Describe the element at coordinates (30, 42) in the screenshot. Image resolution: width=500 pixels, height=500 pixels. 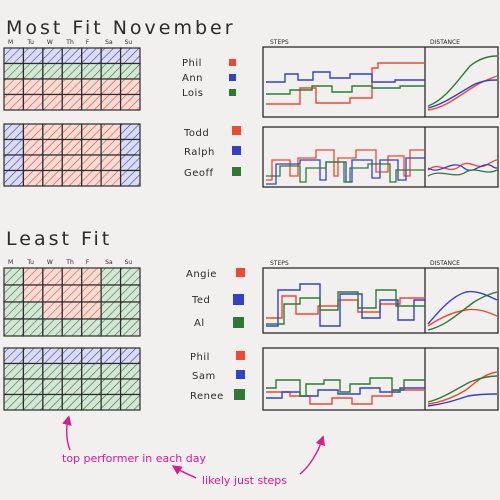
I see `day-header: Tu` at that location.